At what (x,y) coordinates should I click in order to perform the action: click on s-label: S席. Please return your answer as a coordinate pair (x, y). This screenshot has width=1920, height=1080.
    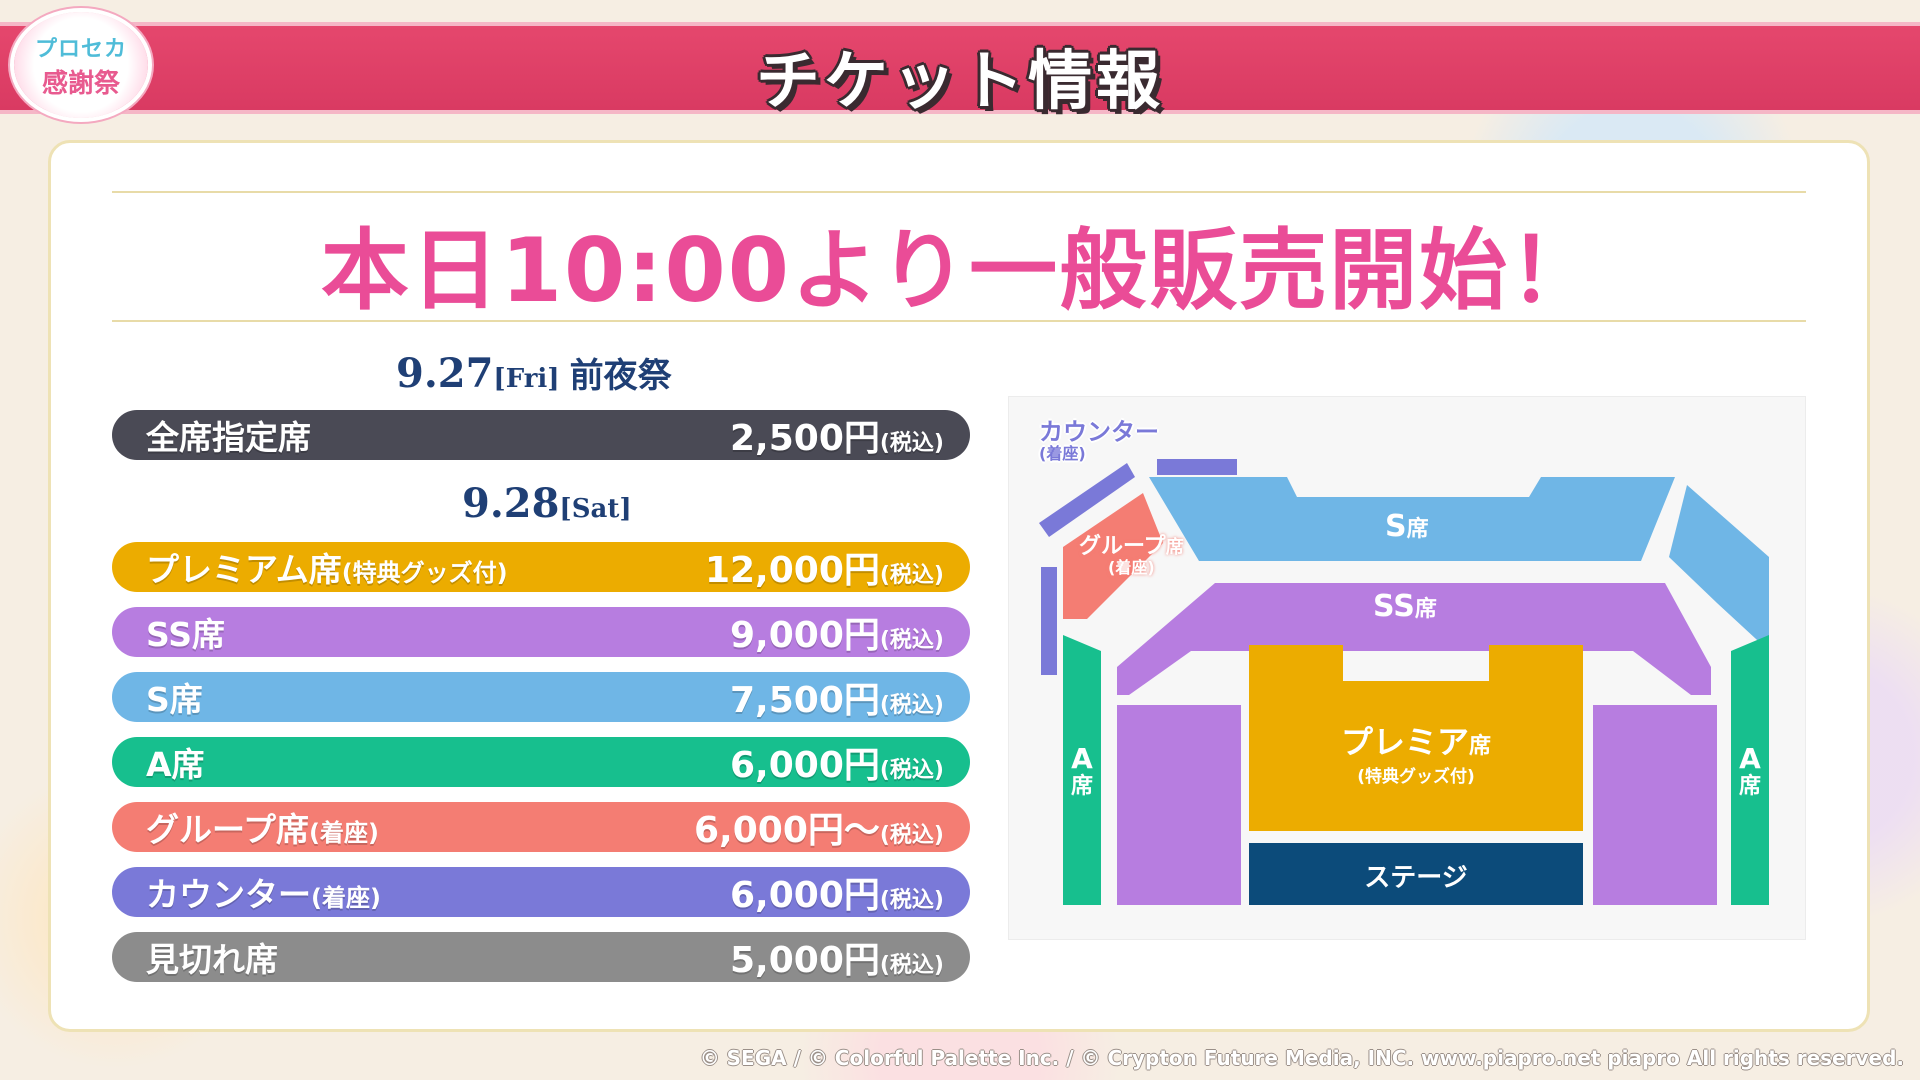
    Looking at the image, I should click on (1407, 526).